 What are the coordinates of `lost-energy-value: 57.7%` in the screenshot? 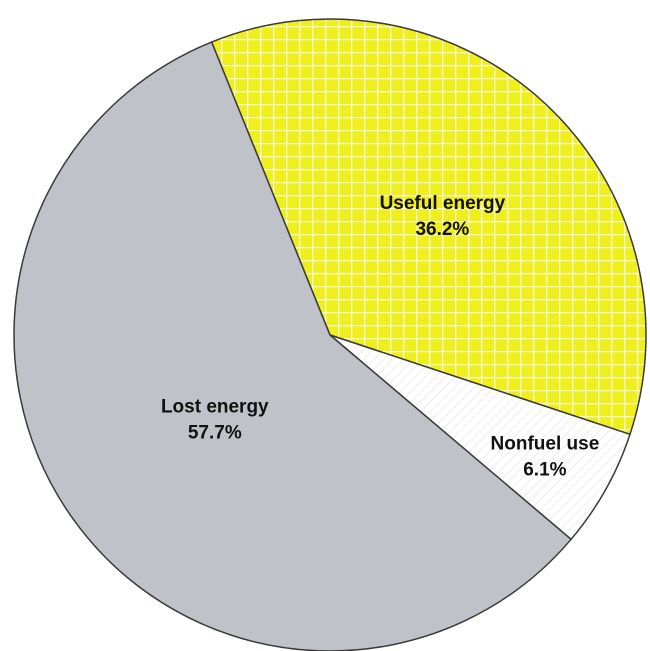 It's located at (215, 432).